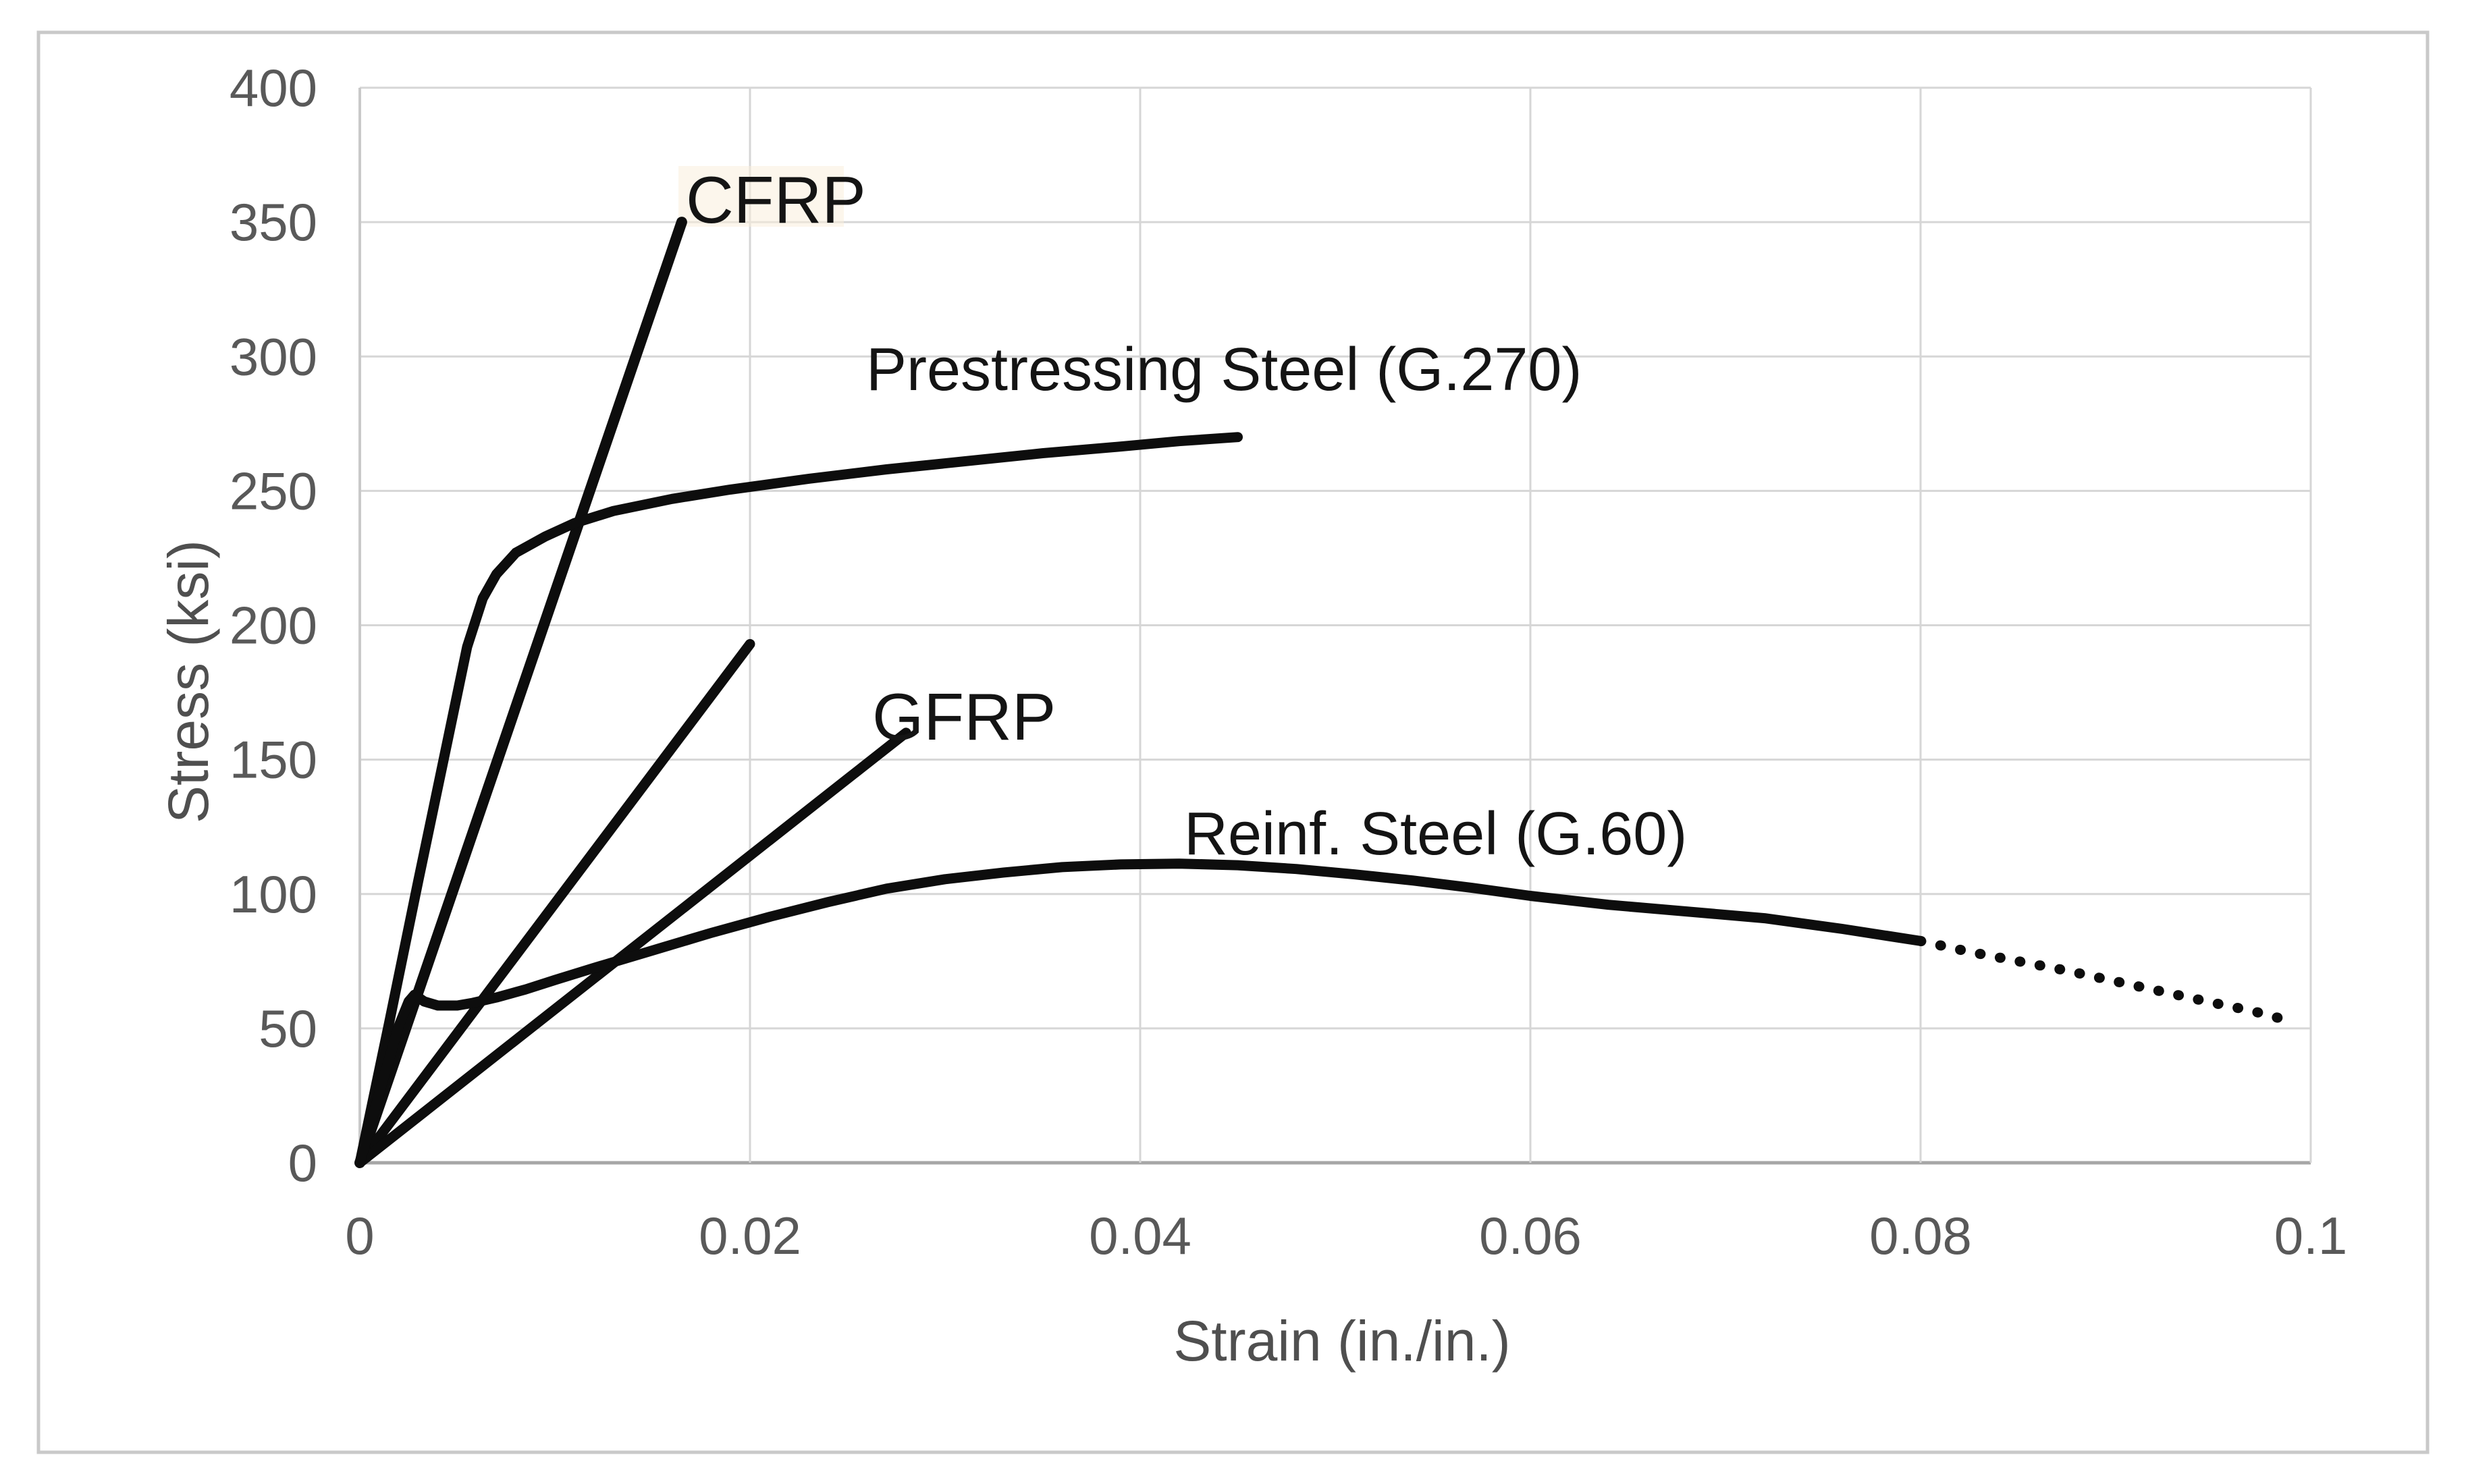  I want to click on y-tick-label-0: 0, so click(302, 1162).